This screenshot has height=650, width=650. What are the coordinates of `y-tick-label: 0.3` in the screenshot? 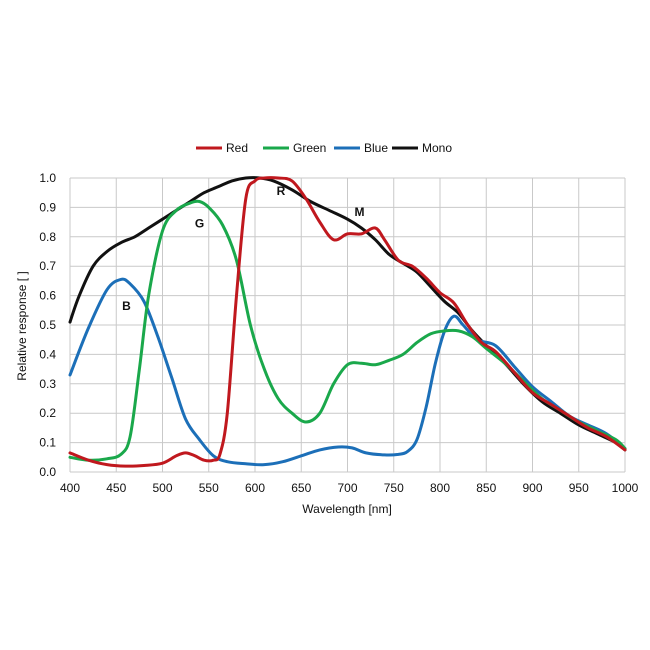 It's located at (47, 384).